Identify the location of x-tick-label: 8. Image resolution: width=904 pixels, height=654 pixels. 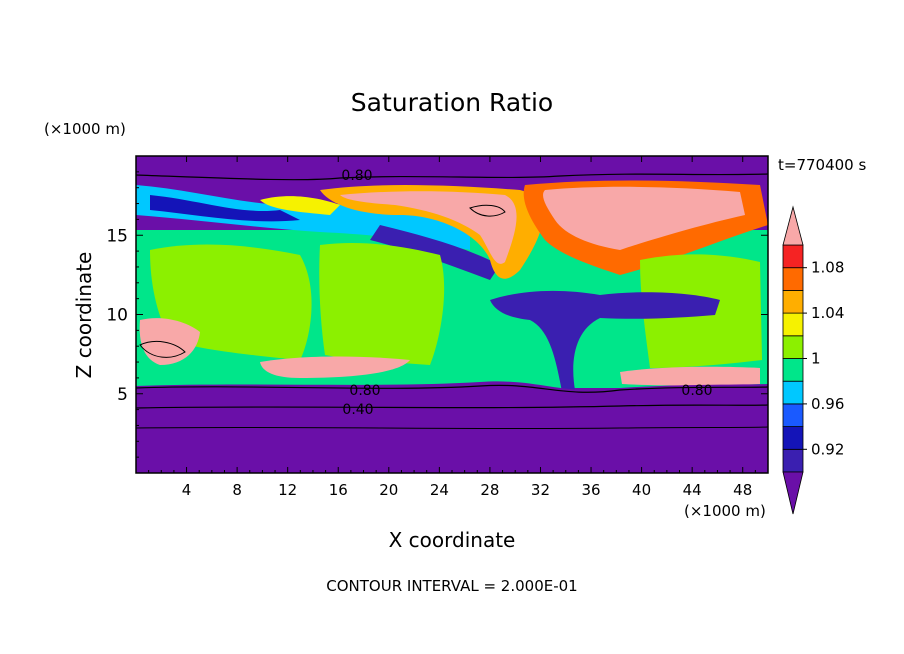
(237, 490).